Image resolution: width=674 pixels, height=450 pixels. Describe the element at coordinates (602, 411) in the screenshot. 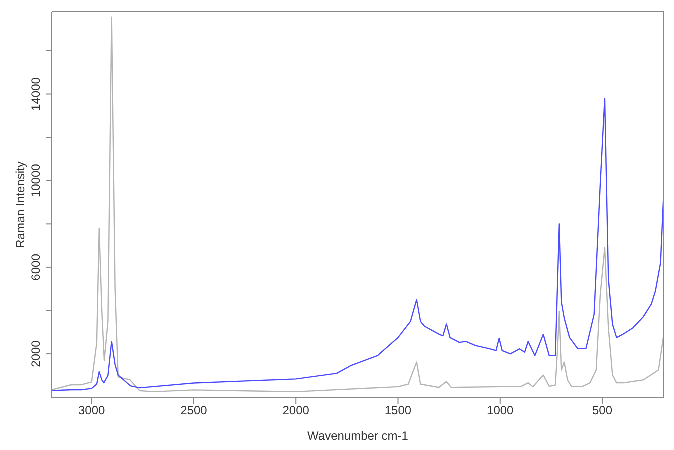

I see `x-tick-label: 500` at that location.